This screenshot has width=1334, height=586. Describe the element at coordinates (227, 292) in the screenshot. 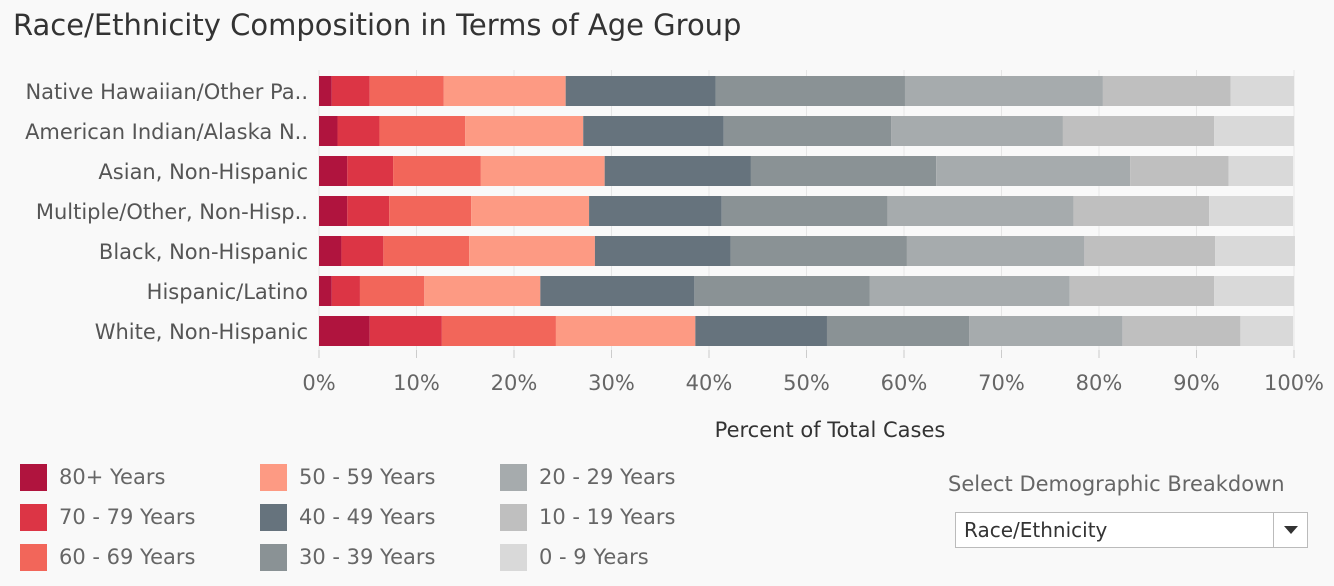

I see `category-label: Hispanic/Latino` at that location.